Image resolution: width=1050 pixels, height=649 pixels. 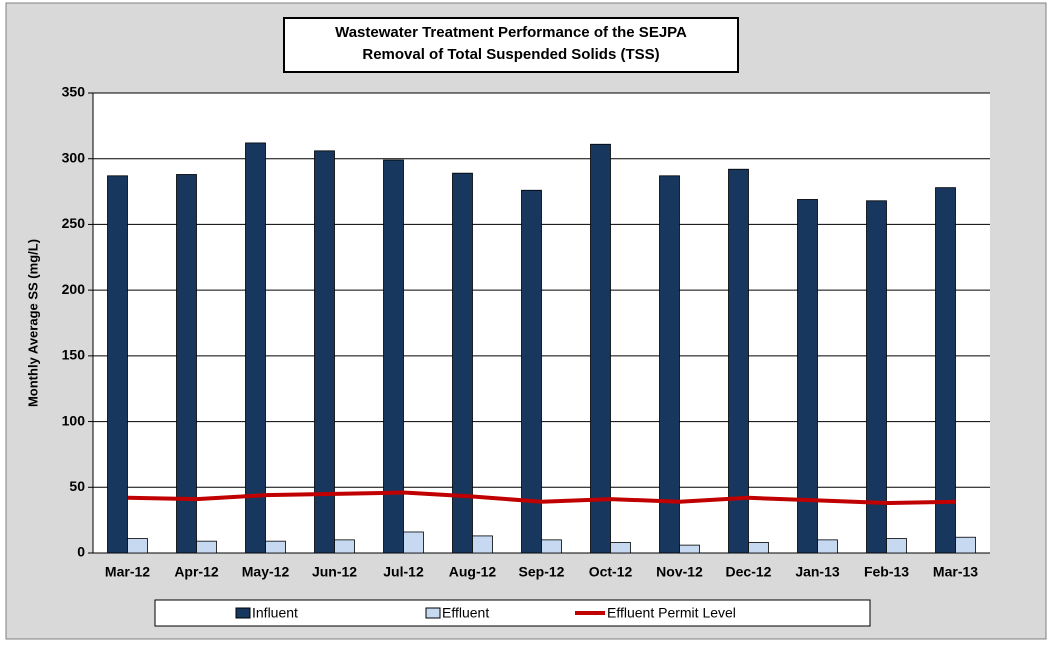 What do you see at coordinates (74, 420) in the screenshot?
I see `y-tick-label: 100` at bounding box center [74, 420].